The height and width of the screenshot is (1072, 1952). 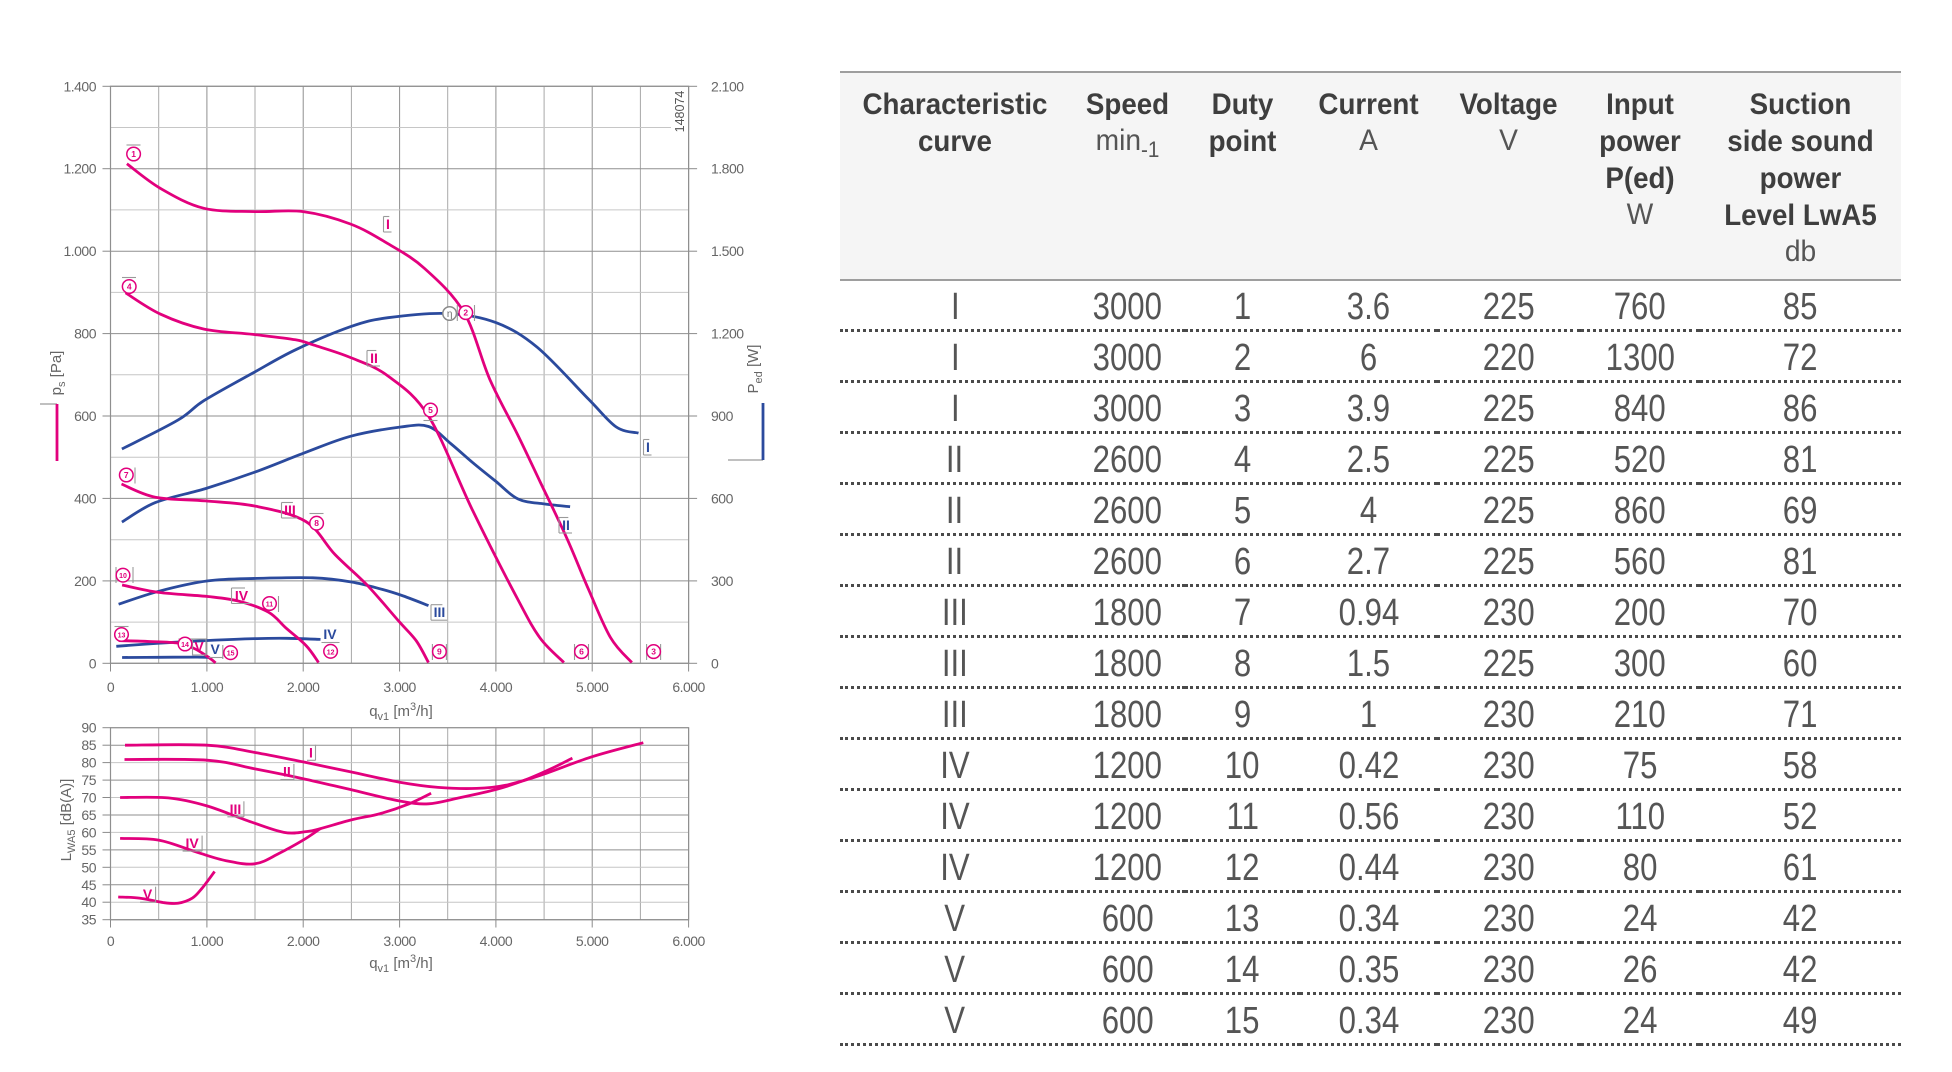 I want to click on svg-text: 85, so click(x=88, y=745).